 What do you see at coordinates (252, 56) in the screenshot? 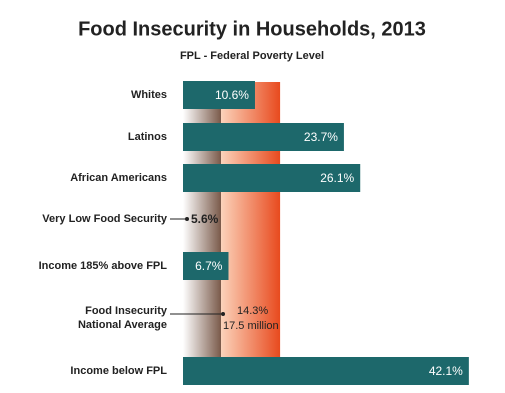
I see `chart-subtitle: FPL - Federal Poverty Level` at bounding box center [252, 56].